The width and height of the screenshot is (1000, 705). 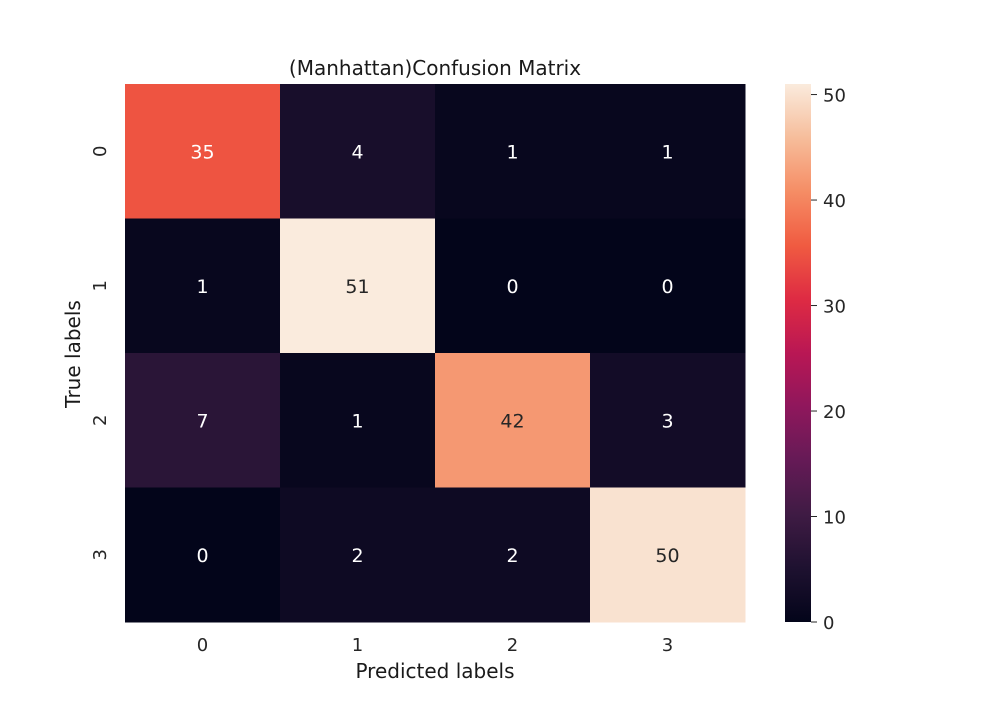 What do you see at coordinates (357, 645) in the screenshot?
I see `x-tick-label-1: 1` at bounding box center [357, 645].